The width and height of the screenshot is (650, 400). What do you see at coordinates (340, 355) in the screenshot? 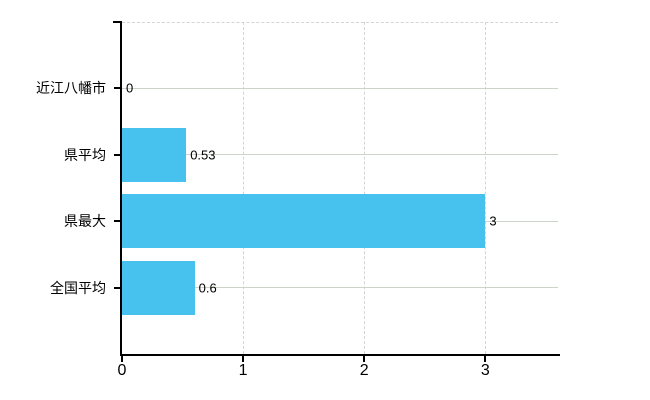
I see `x-axis-line` at bounding box center [340, 355].